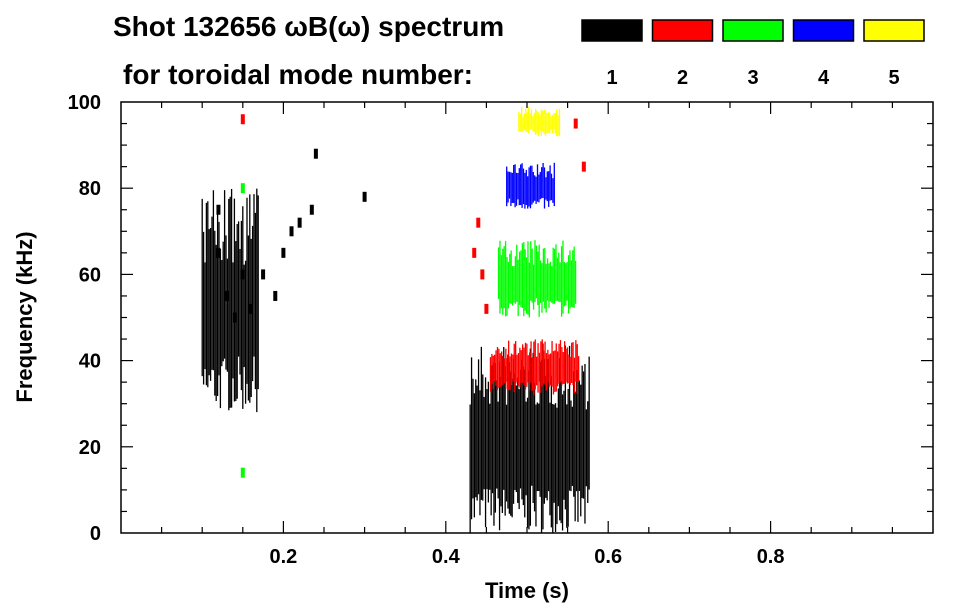 Image resolution: width=963 pixels, height=615 pixels. Describe the element at coordinates (537, 279) in the screenshot. I see `series-3-region` at that location.